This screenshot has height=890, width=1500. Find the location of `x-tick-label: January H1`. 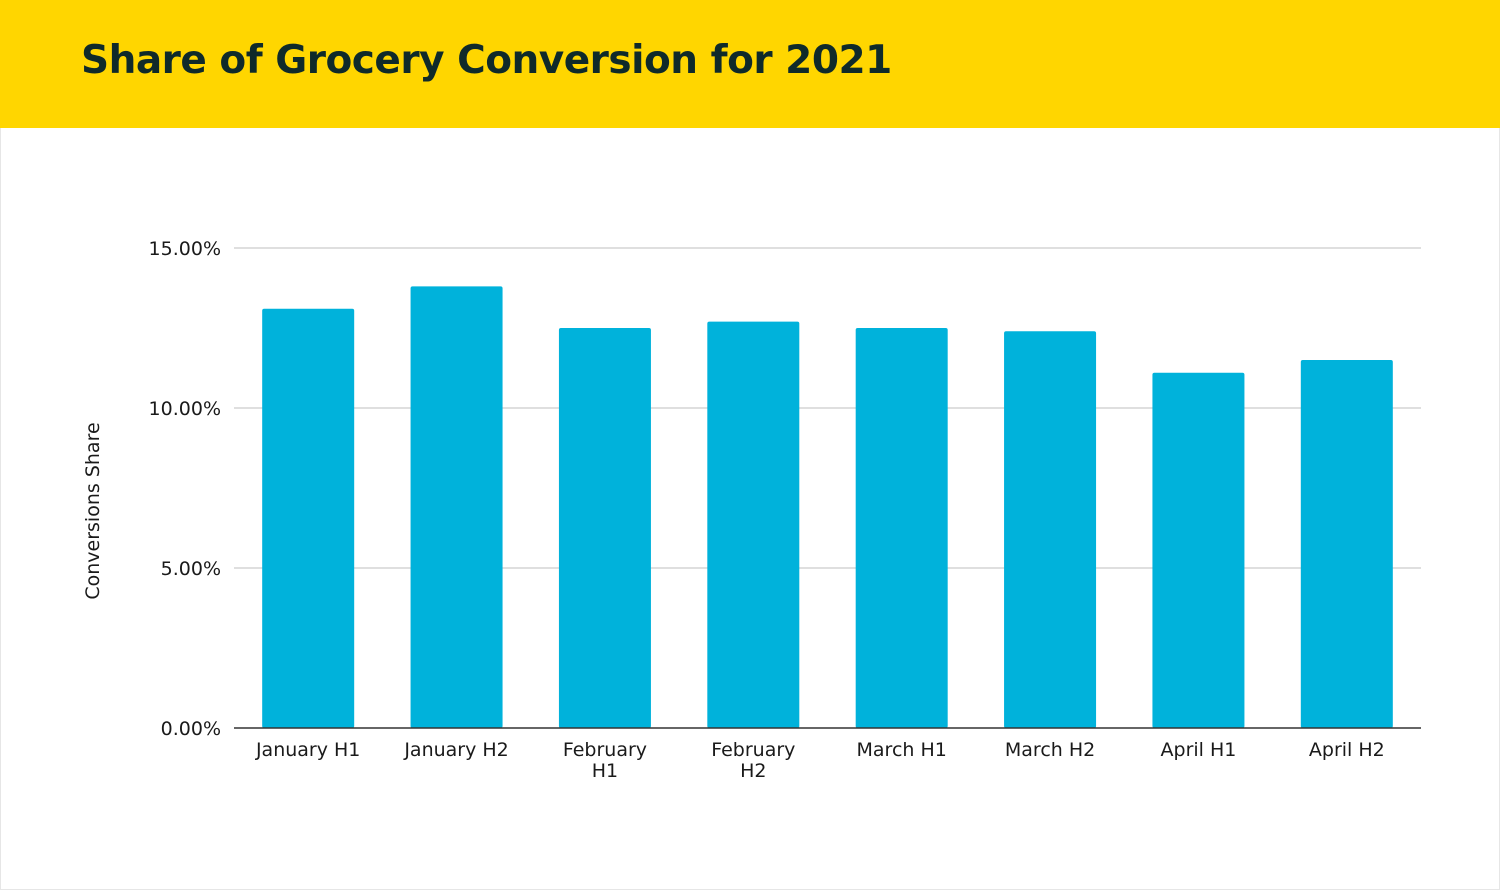

x-tick-label: January H1 is located at coordinates (307, 750).